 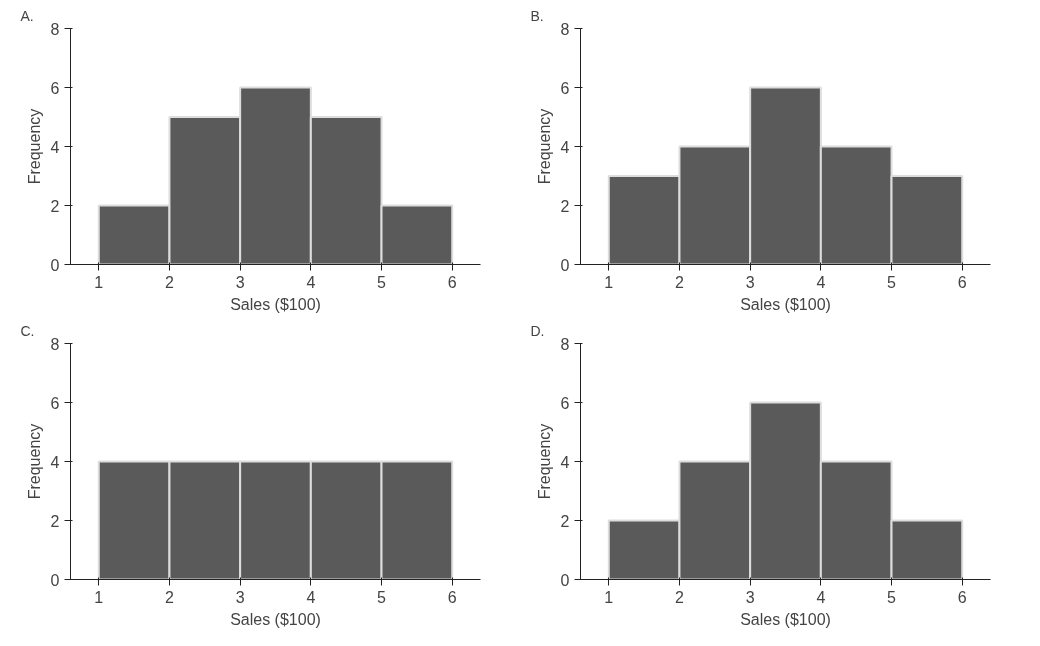 I want to click on chart-title: D., so click(x=537, y=330).